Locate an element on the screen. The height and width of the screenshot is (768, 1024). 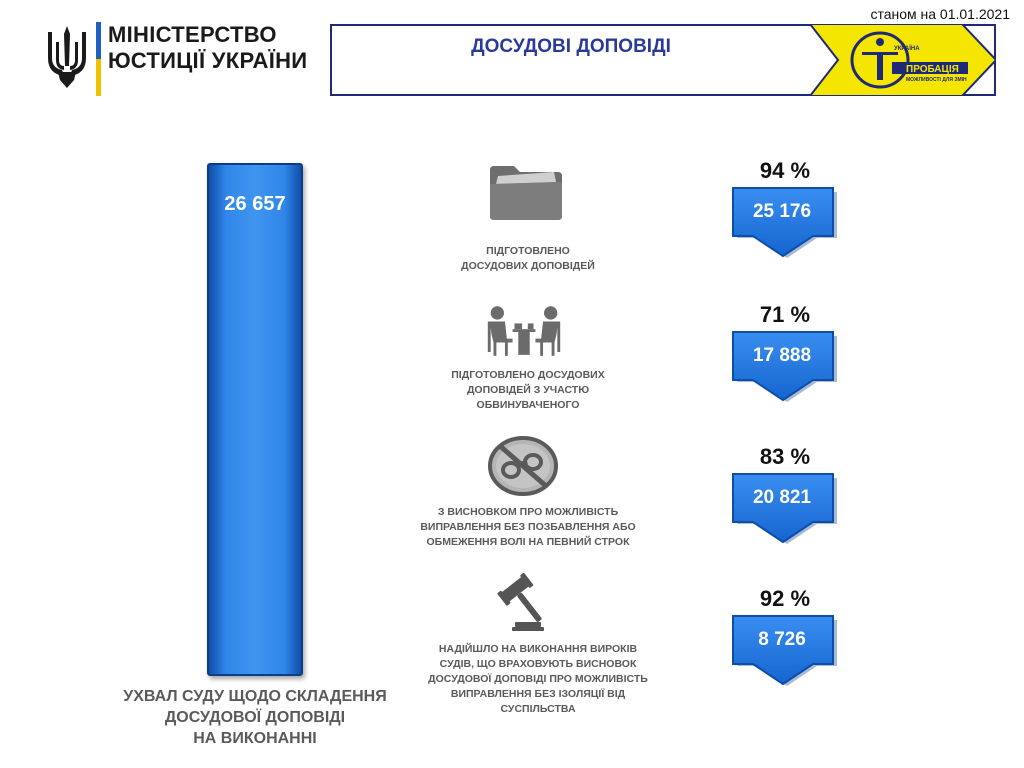
item-label-line: СУСПІЛЬСТВА is located at coordinates (538, 709).